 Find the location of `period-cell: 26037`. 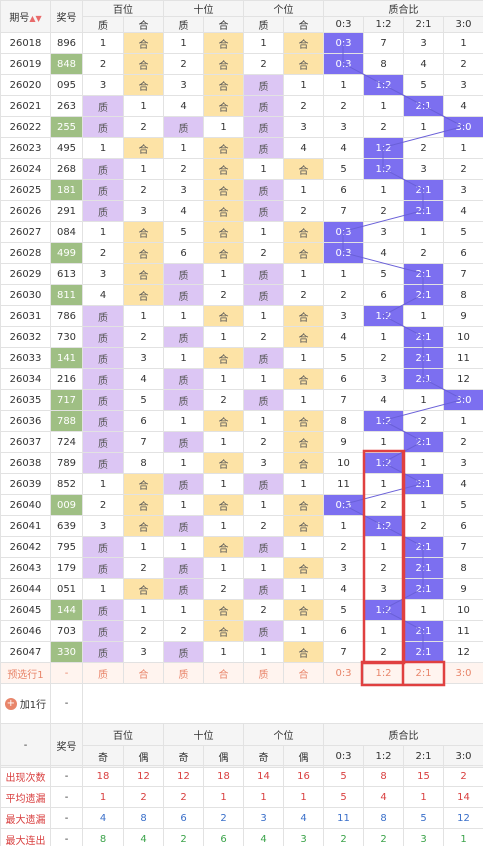

period-cell: 26037 is located at coordinates (25, 442).